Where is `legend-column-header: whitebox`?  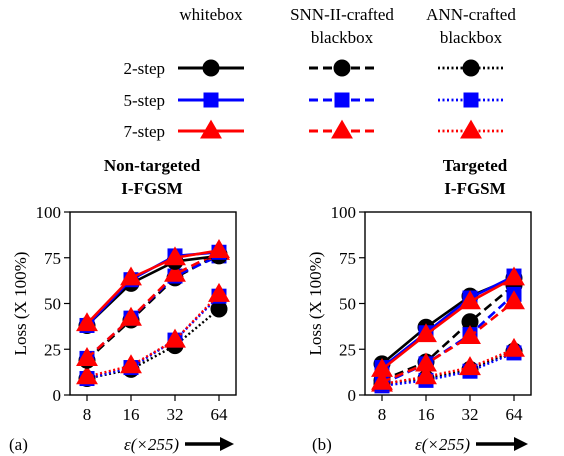 legend-column-header: whitebox is located at coordinates (211, 14).